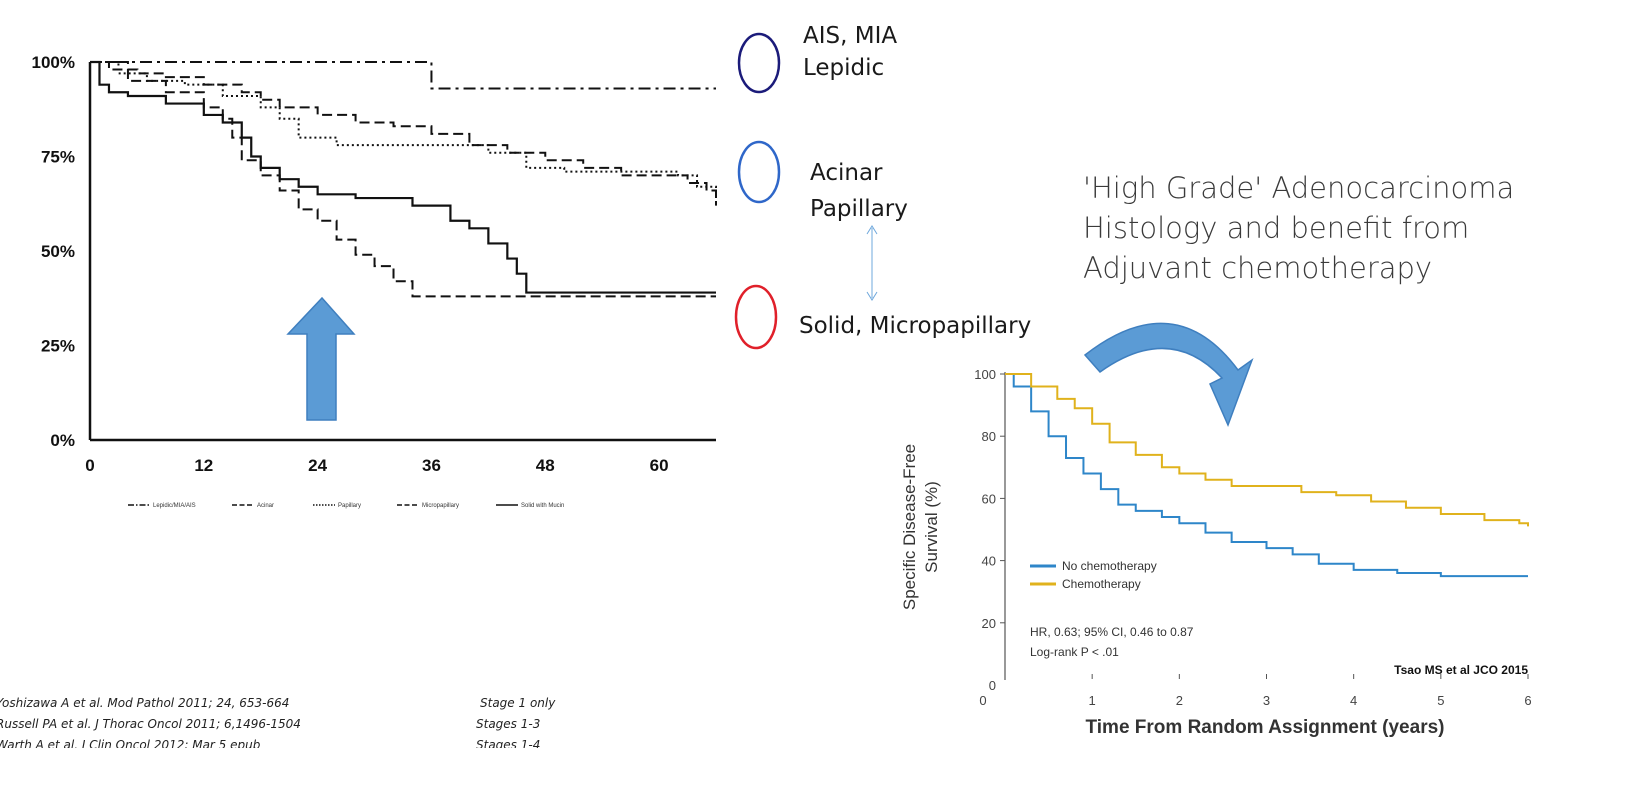 Image resolution: width=1639 pixels, height=786 pixels. I want to click on category-line: AIS, MIA, so click(850, 36).